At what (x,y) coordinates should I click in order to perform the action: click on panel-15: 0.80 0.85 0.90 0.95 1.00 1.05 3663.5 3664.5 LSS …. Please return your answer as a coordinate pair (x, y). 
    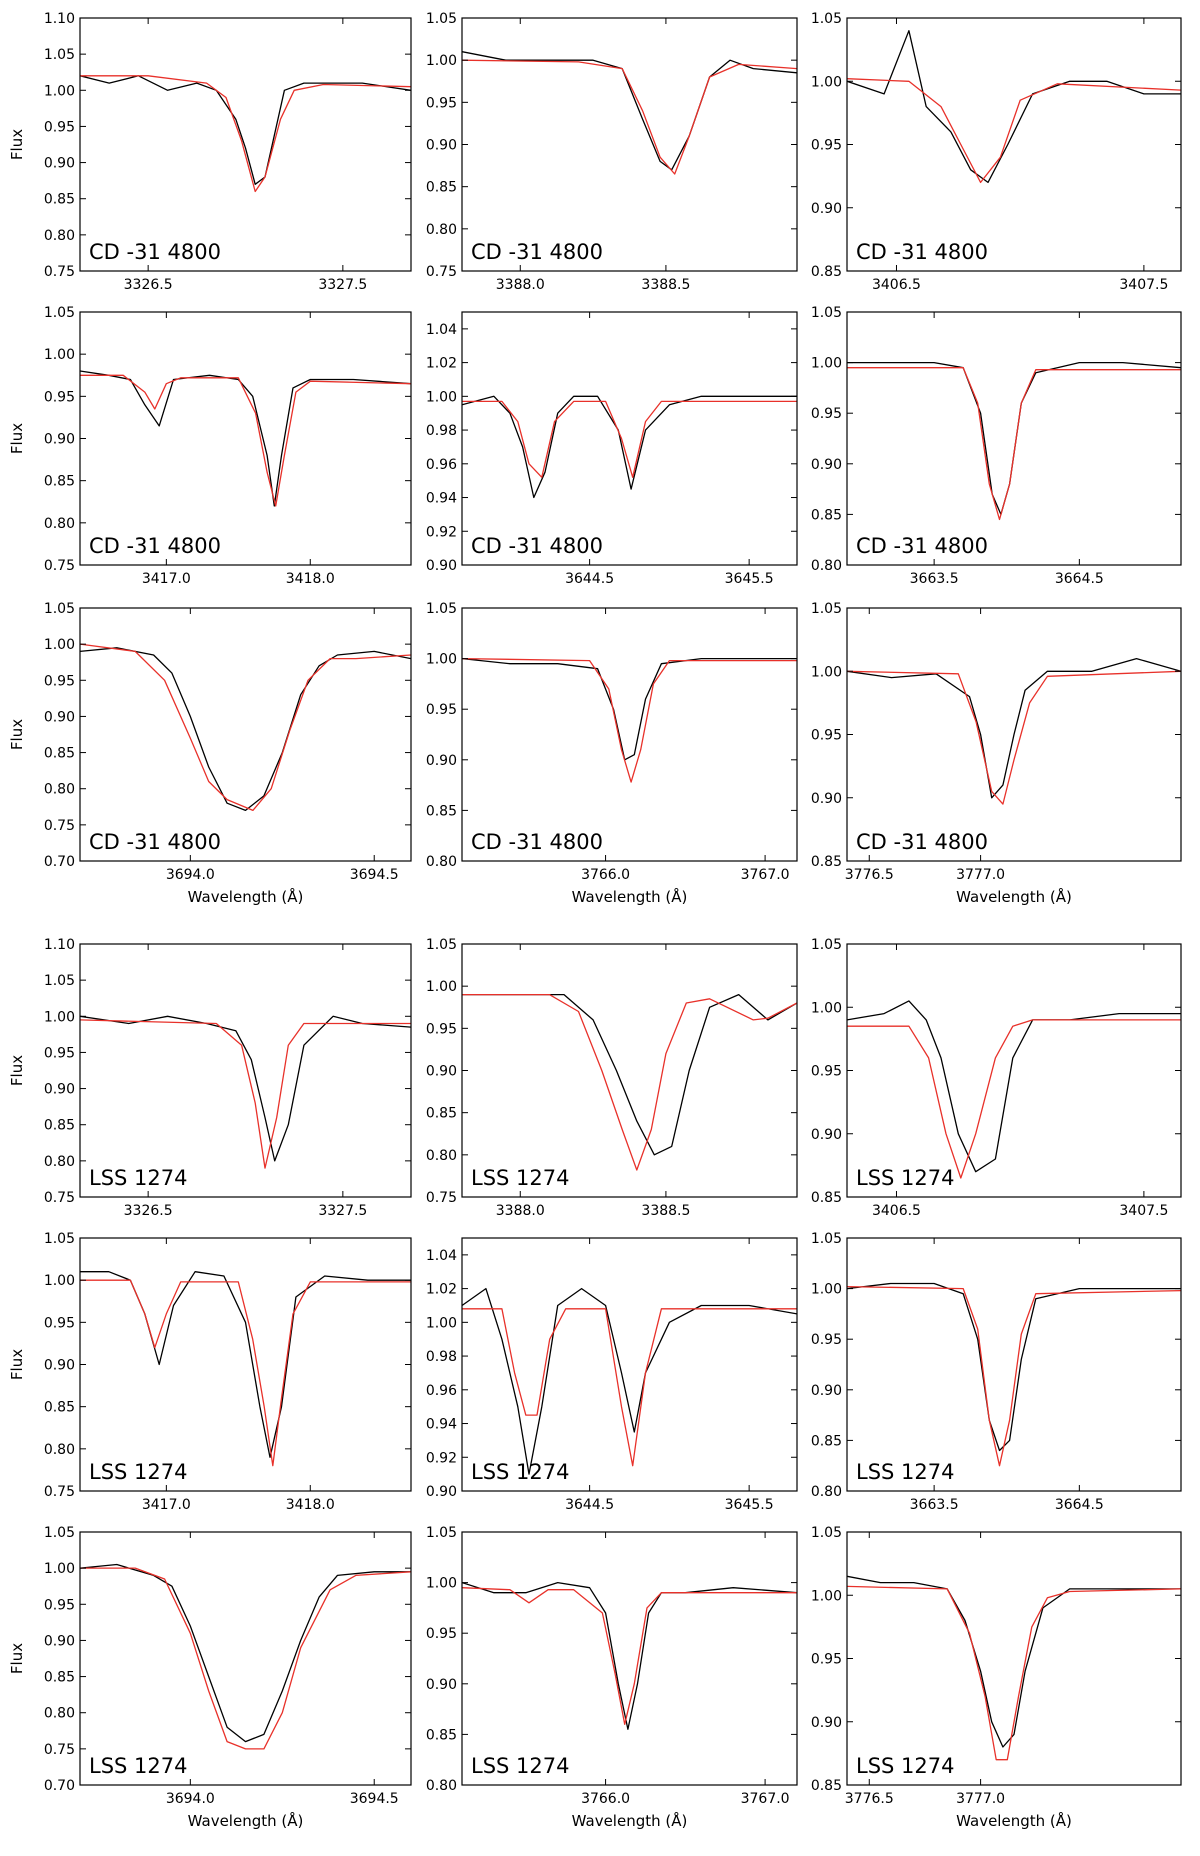
    Looking at the image, I should click on (996, 1372).